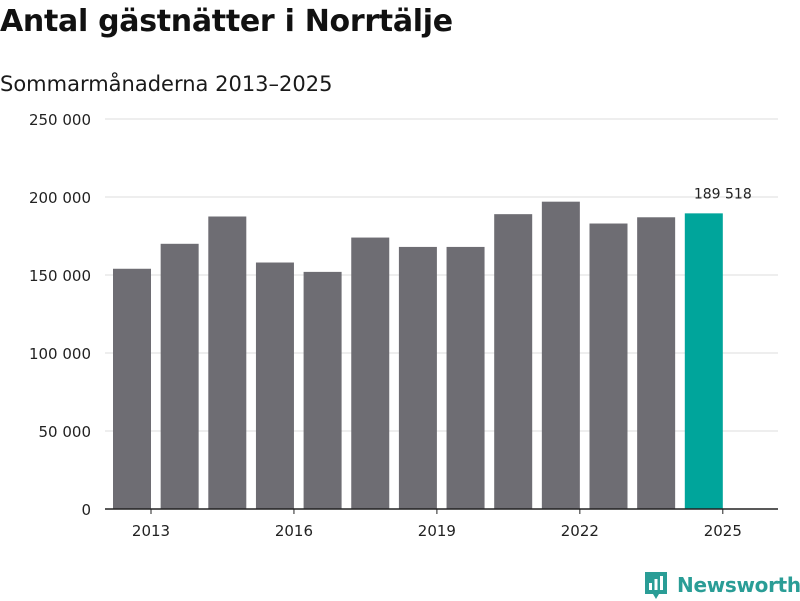 The width and height of the screenshot is (800, 601). Describe the element at coordinates (60, 354) in the screenshot. I see `y-tick-label: 100 000` at that location.